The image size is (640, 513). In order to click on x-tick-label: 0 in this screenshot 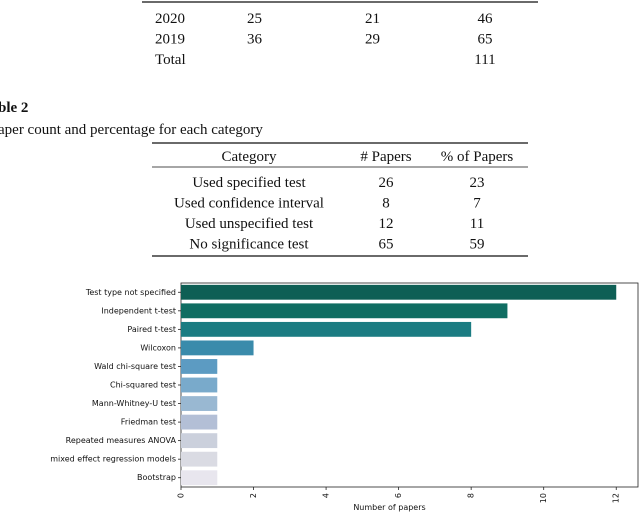, I will do `click(181, 495)`.